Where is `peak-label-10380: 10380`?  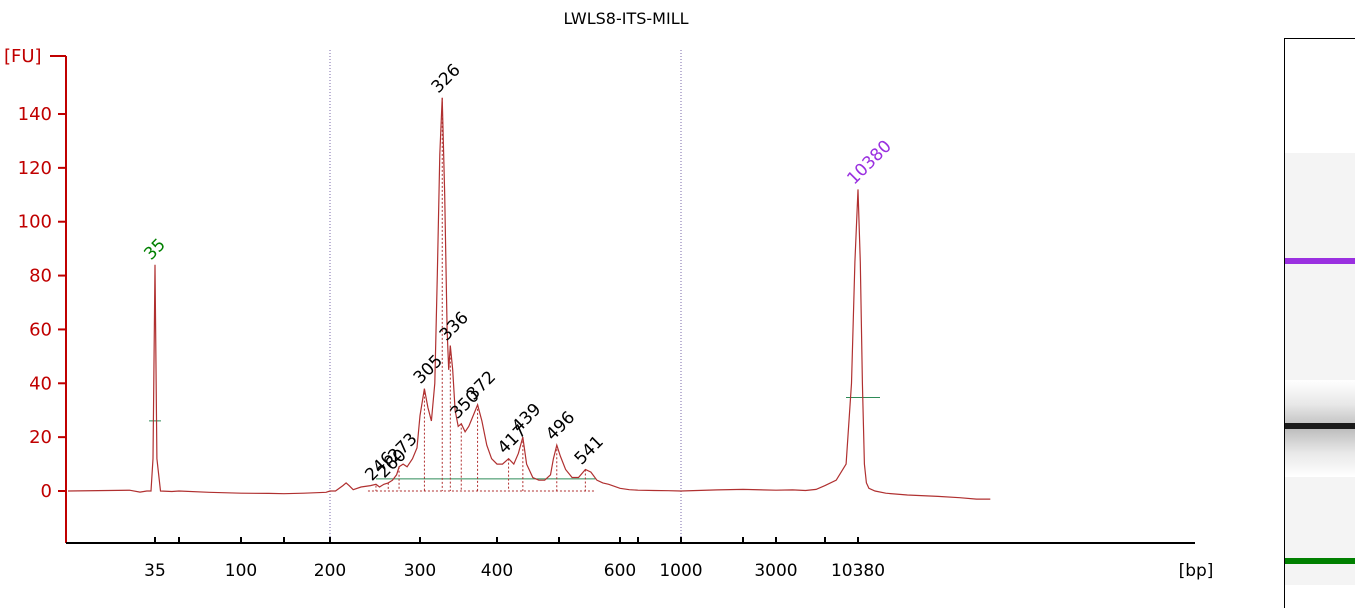 peak-label-10380: 10380 is located at coordinates (869, 163).